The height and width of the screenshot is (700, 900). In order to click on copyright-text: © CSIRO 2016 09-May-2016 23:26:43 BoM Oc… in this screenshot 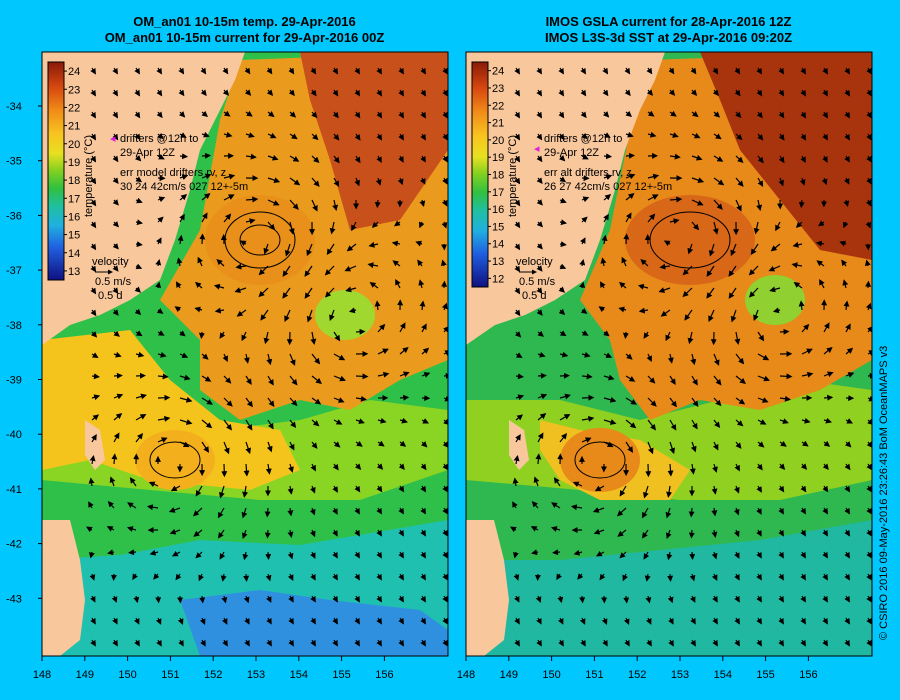, I will do `click(884, 492)`.